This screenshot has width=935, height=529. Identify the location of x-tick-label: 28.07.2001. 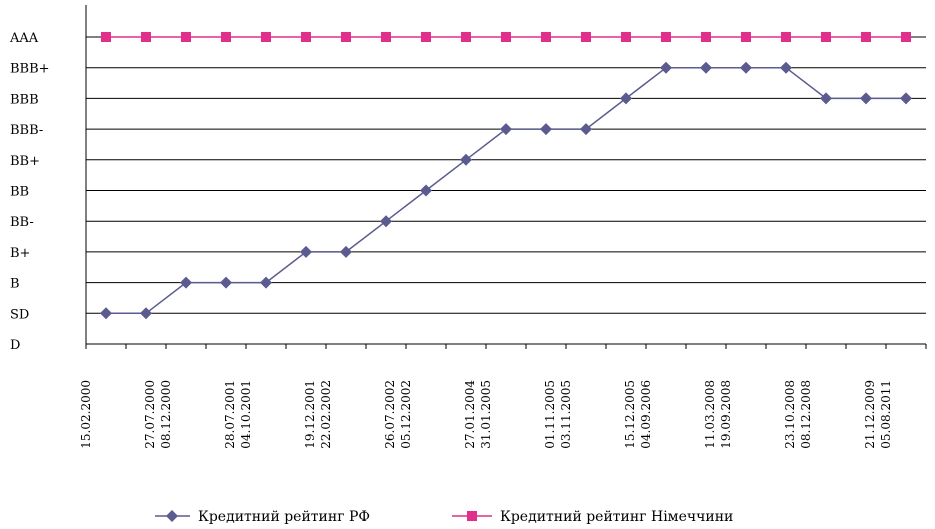
(230, 414).